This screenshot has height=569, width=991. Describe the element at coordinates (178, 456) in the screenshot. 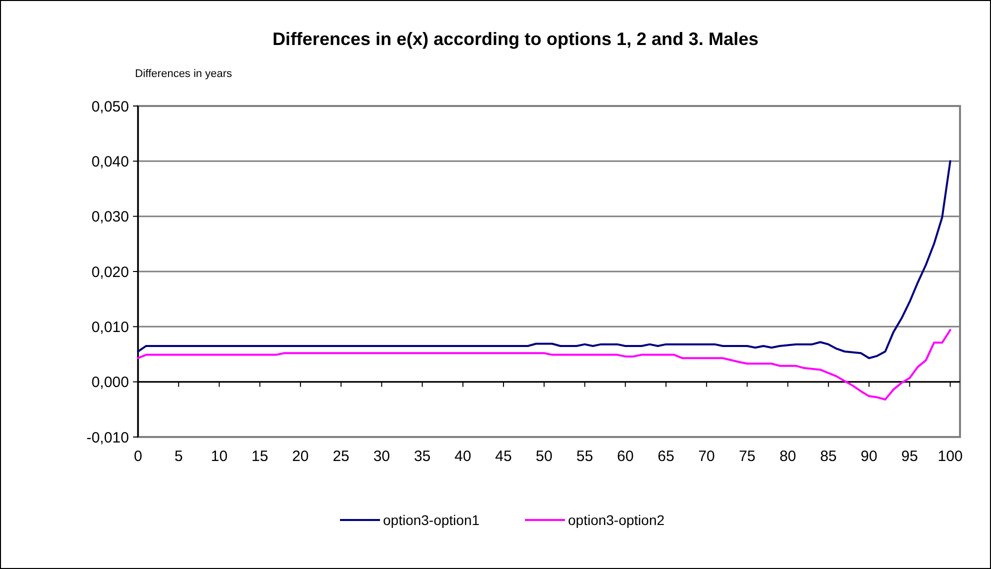

I see `x-tick-label: 5` at that location.